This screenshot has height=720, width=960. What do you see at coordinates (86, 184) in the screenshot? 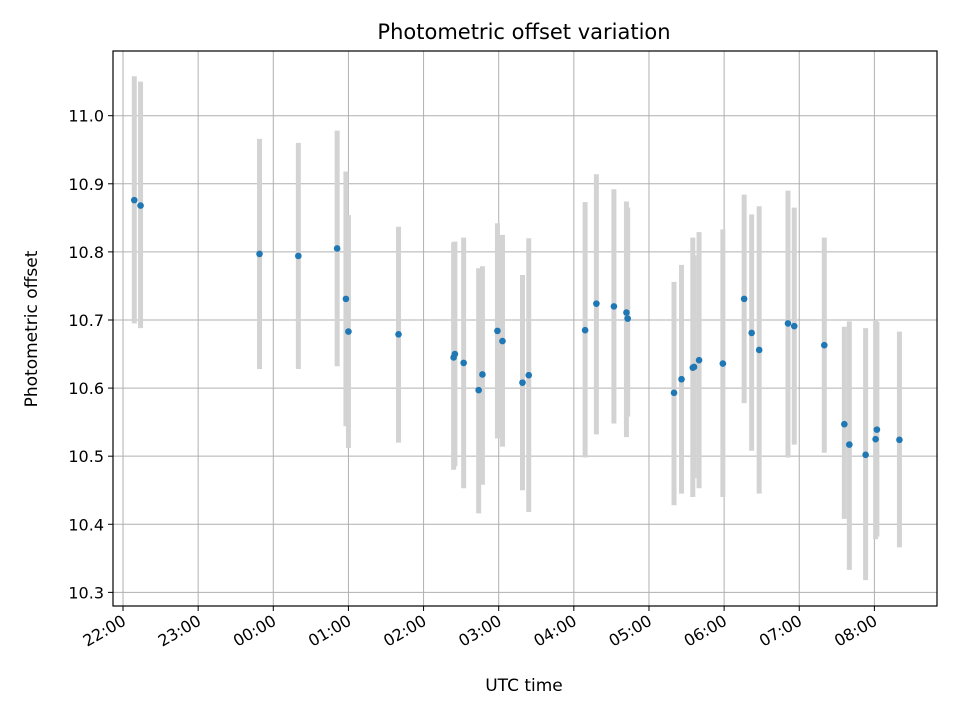
I see `y-tick-label: 10.9` at bounding box center [86, 184].